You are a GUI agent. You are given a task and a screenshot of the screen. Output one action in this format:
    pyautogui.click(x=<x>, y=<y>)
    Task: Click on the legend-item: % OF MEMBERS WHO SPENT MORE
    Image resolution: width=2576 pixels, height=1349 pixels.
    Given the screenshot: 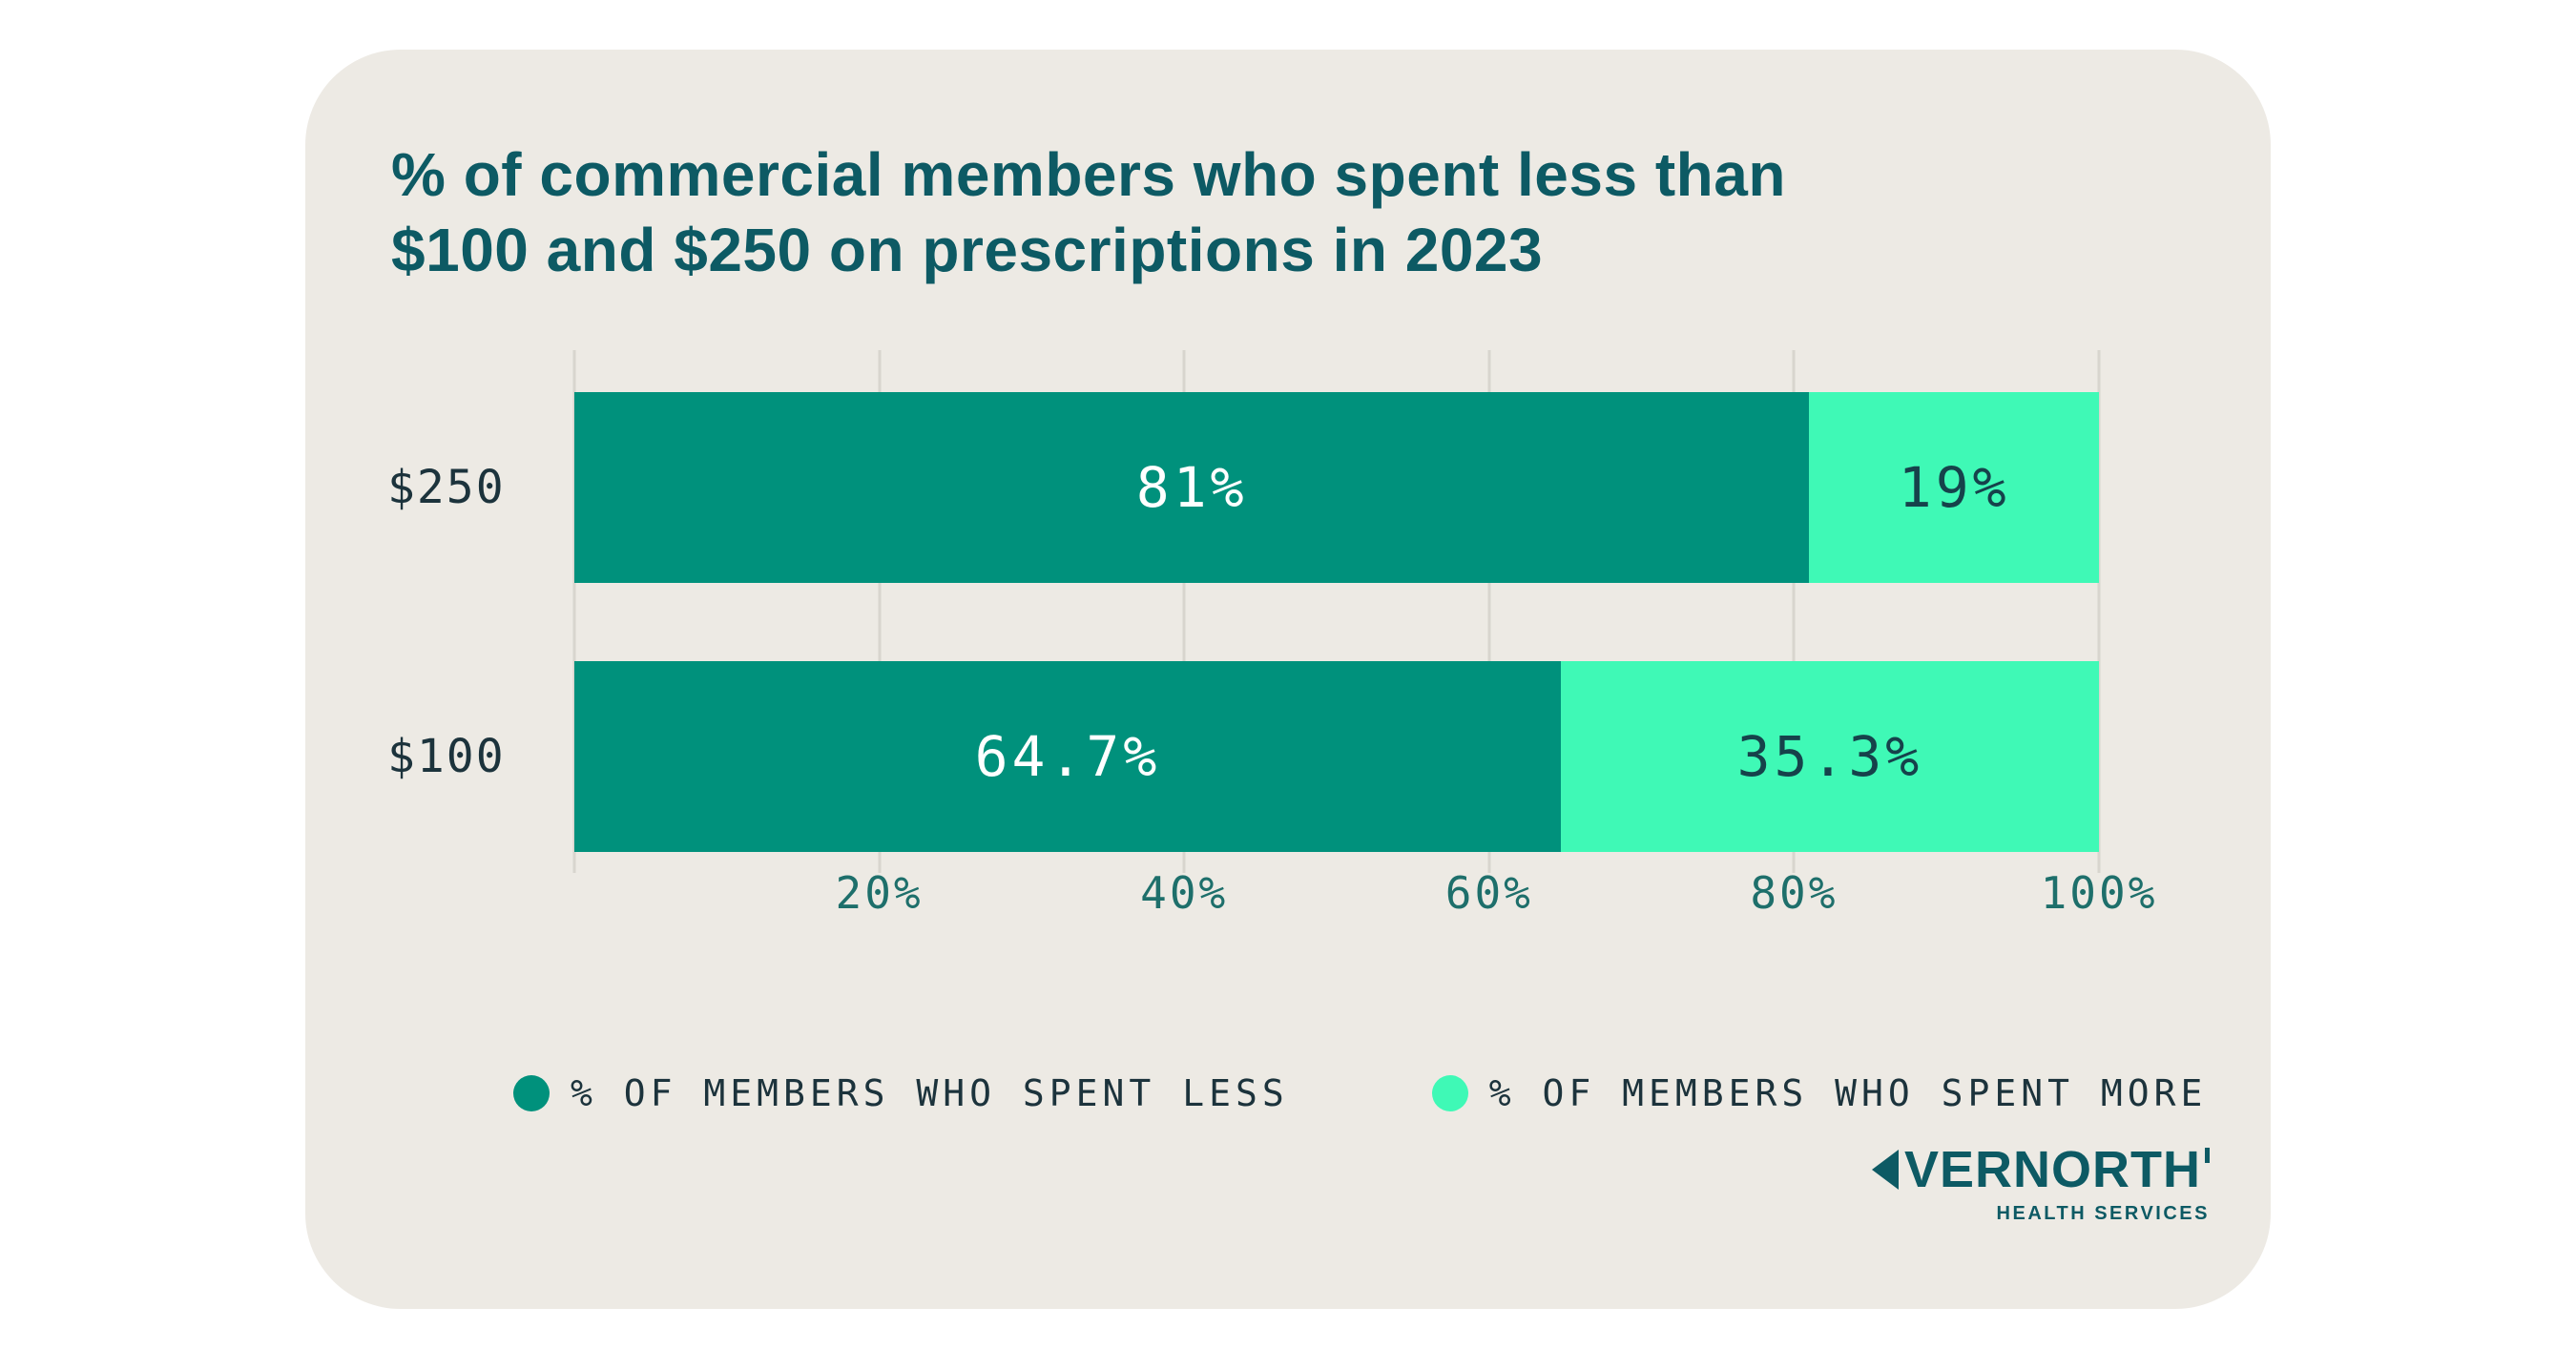 What is the action you would take?
    pyautogui.click(x=1819, y=1093)
    